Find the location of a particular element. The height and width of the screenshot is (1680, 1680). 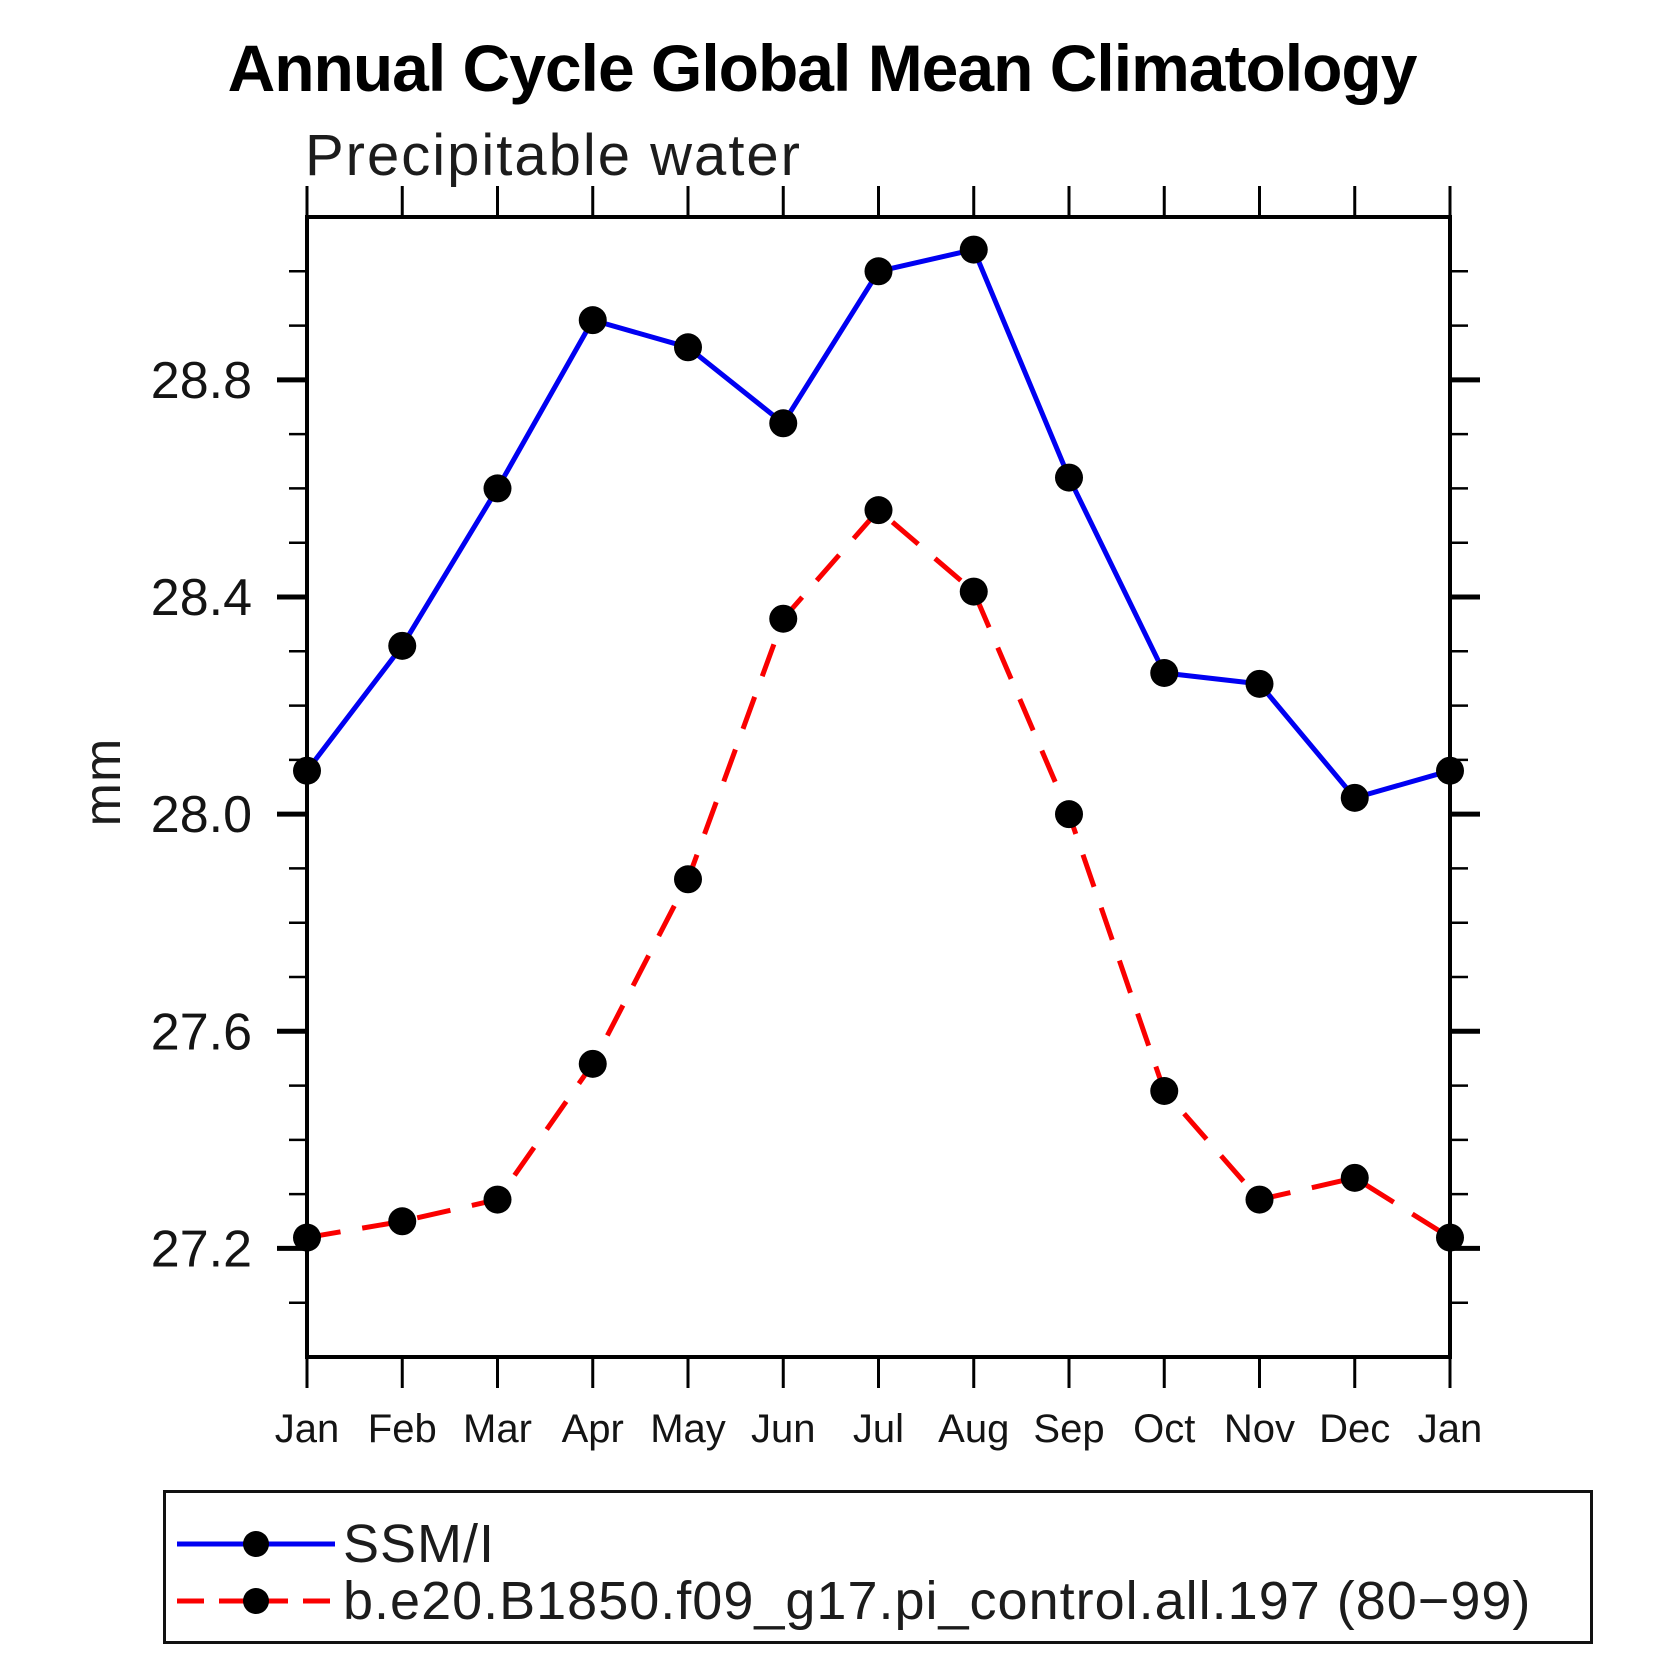

x-tick-label: Nov is located at coordinates (1259, 1429).